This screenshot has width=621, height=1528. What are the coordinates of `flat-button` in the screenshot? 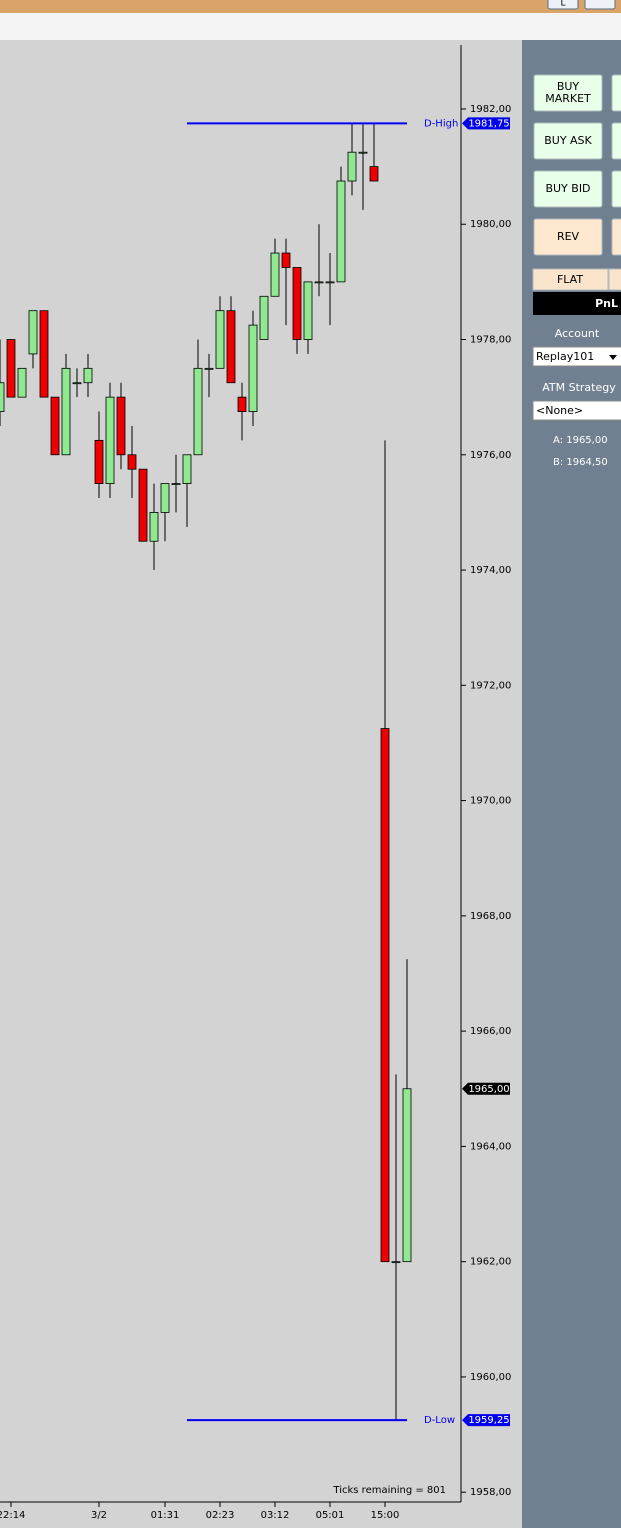 It's located at (570, 279).